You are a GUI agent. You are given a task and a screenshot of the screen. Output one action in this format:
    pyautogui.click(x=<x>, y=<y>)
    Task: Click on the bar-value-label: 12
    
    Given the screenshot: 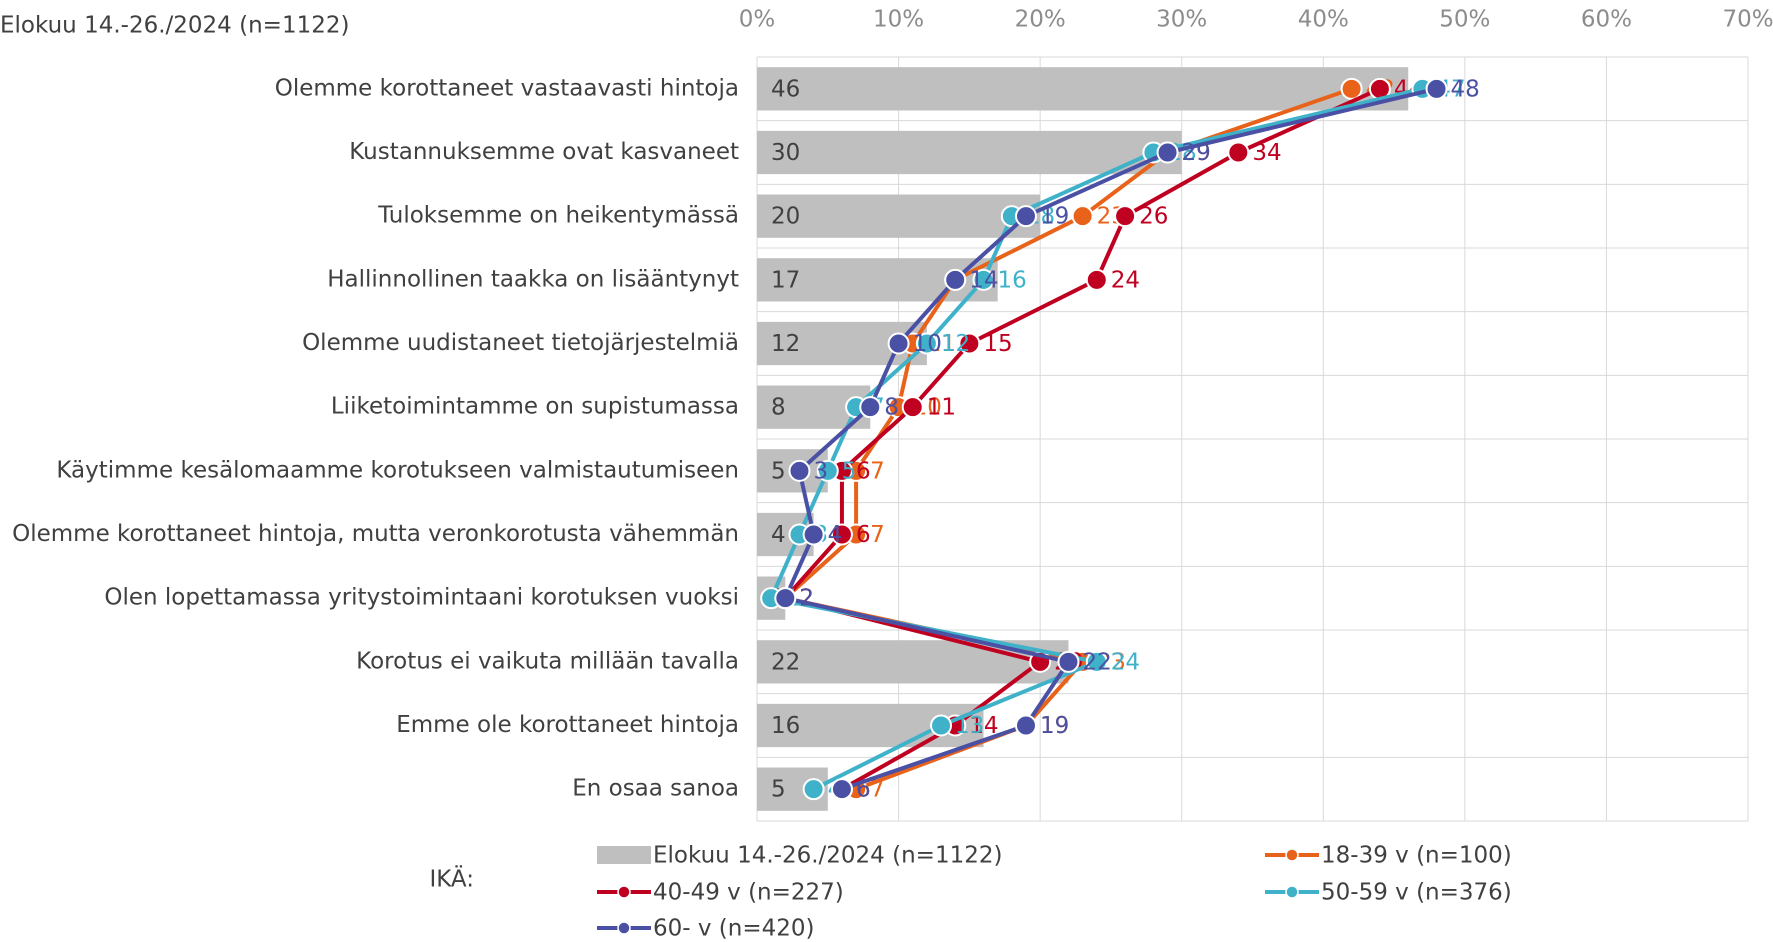 What is the action you would take?
    pyautogui.click(x=785, y=344)
    